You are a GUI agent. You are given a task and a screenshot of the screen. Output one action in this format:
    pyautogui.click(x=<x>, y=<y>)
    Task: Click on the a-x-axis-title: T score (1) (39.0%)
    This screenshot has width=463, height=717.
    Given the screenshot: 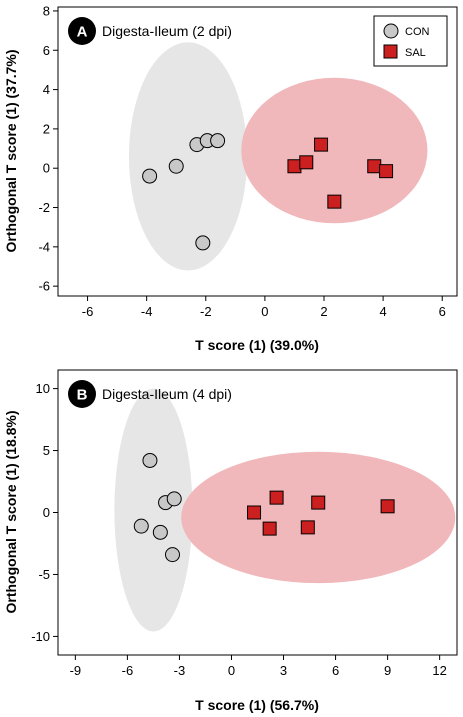 What is the action you would take?
    pyautogui.click(x=257, y=345)
    